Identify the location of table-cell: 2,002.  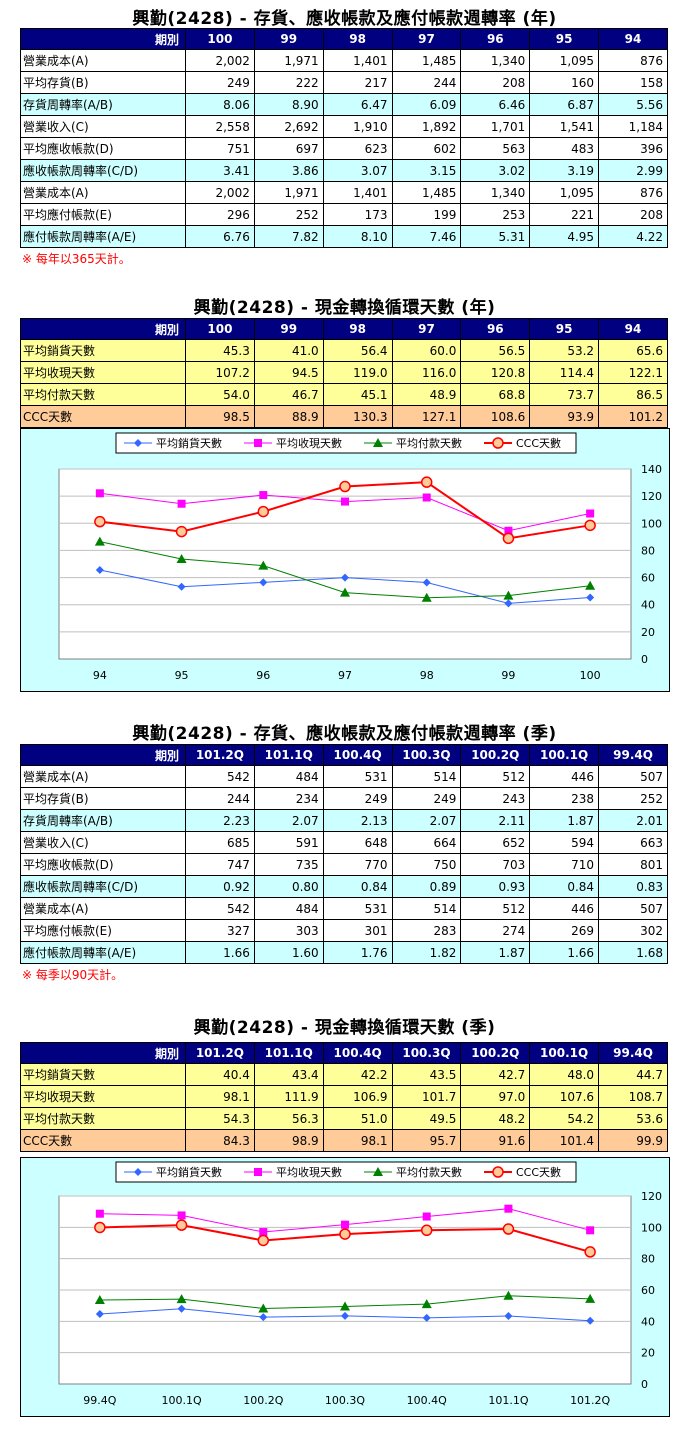
(220, 192).